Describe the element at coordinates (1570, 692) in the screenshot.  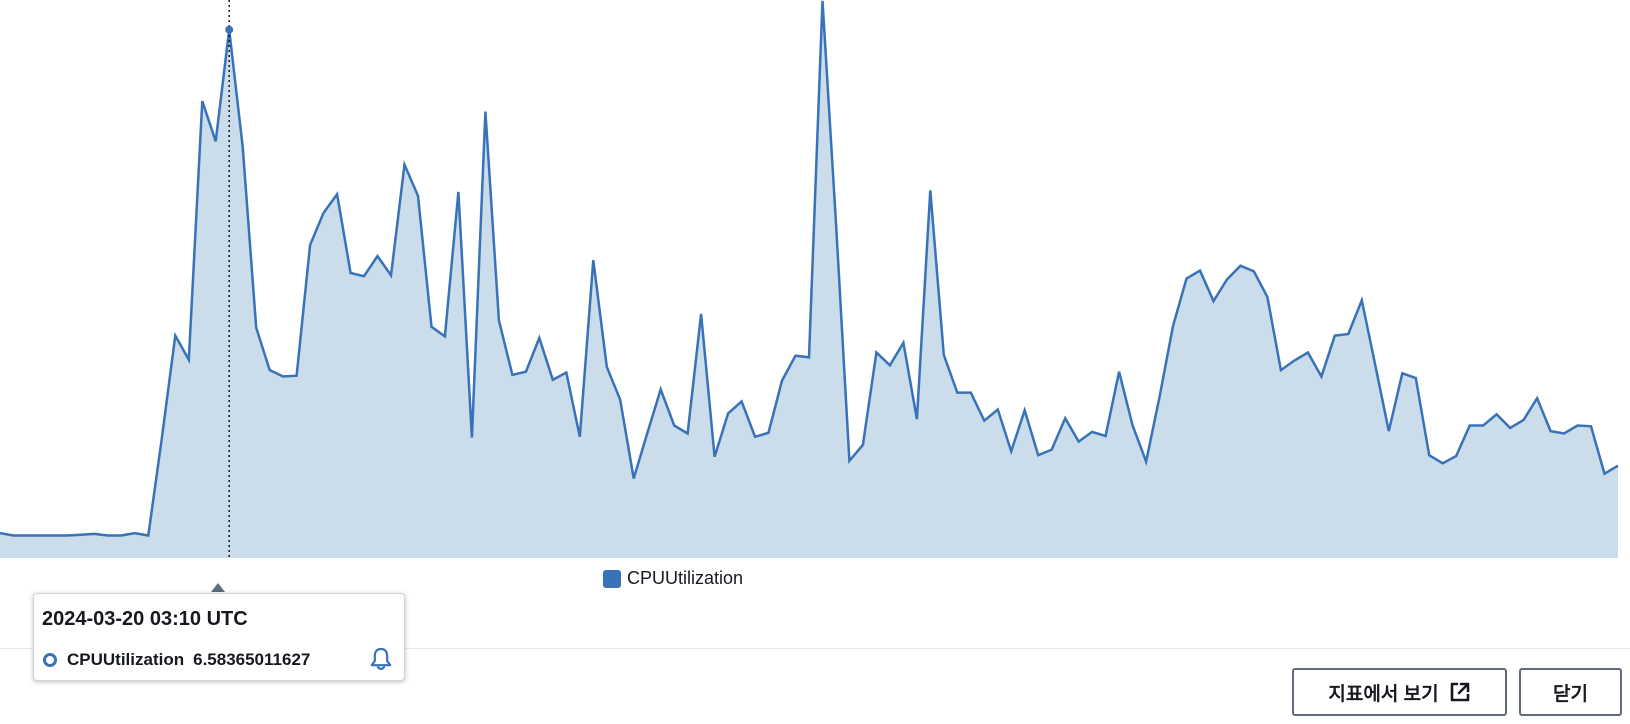
I see `close-button: 닫기` at that location.